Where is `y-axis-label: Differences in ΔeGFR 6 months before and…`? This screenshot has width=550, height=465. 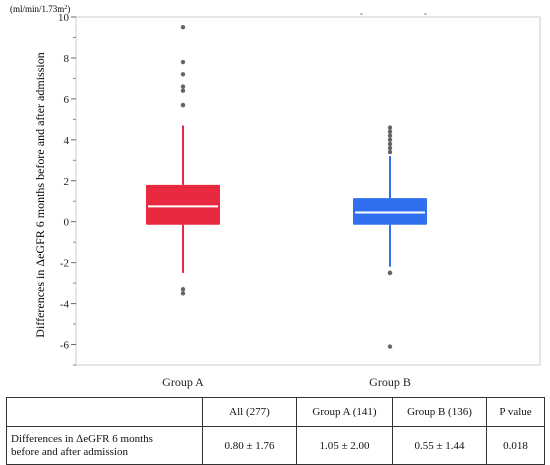
y-axis-label: Differences in ΔeGFR 6 months before and… is located at coordinates (40, 194).